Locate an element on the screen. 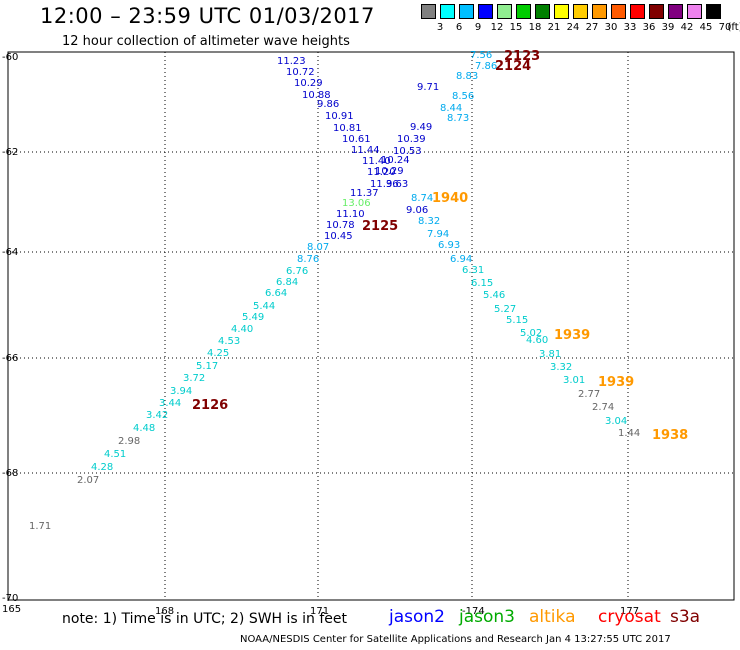  satellite-legend-jason3: jason3 is located at coordinates (487, 617).